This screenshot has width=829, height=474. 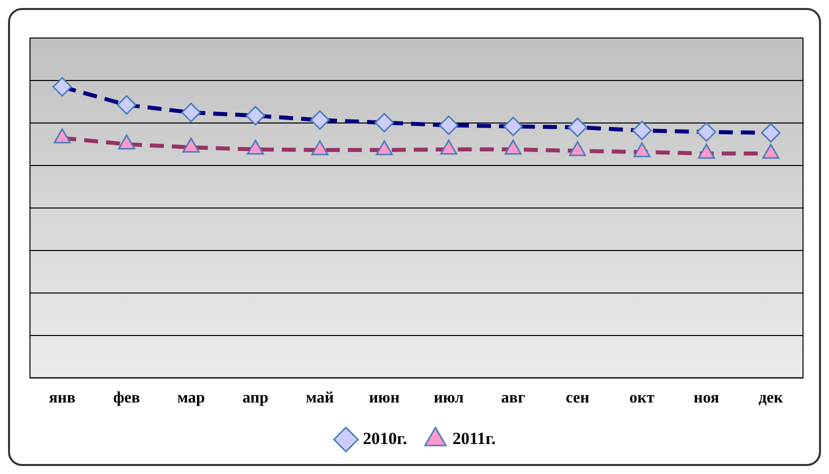 What do you see at coordinates (578, 398) in the screenshot?
I see `x-tick-label: сен` at bounding box center [578, 398].